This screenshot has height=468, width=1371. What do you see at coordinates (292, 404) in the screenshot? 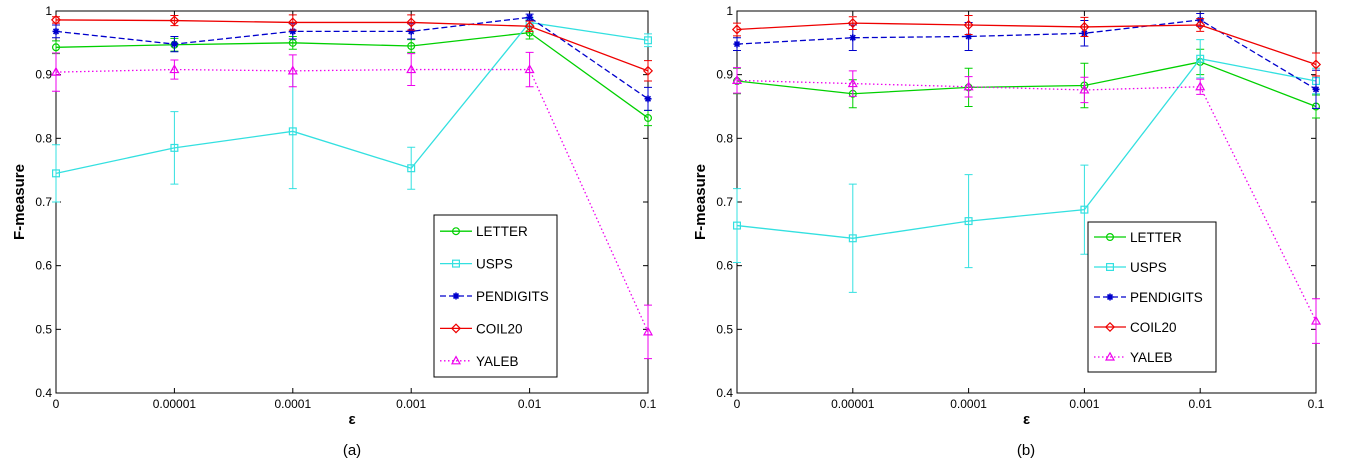
I see `x-tick-label: 0.0001` at bounding box center [292, 404].